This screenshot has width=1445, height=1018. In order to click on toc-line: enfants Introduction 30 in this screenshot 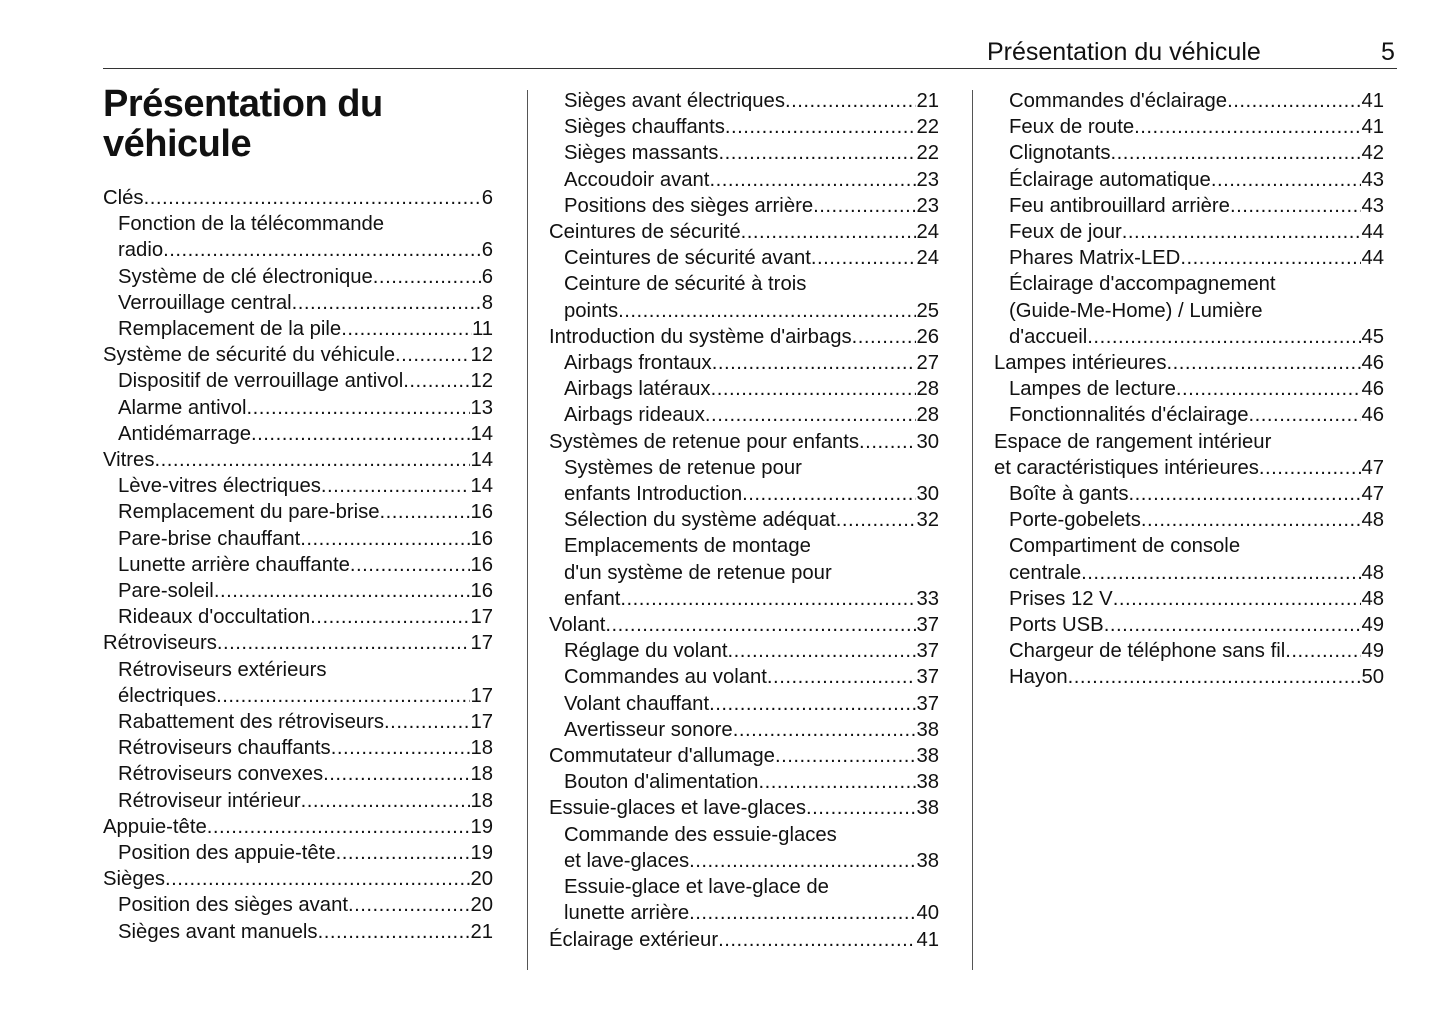, I will do `click(751, 494)`.